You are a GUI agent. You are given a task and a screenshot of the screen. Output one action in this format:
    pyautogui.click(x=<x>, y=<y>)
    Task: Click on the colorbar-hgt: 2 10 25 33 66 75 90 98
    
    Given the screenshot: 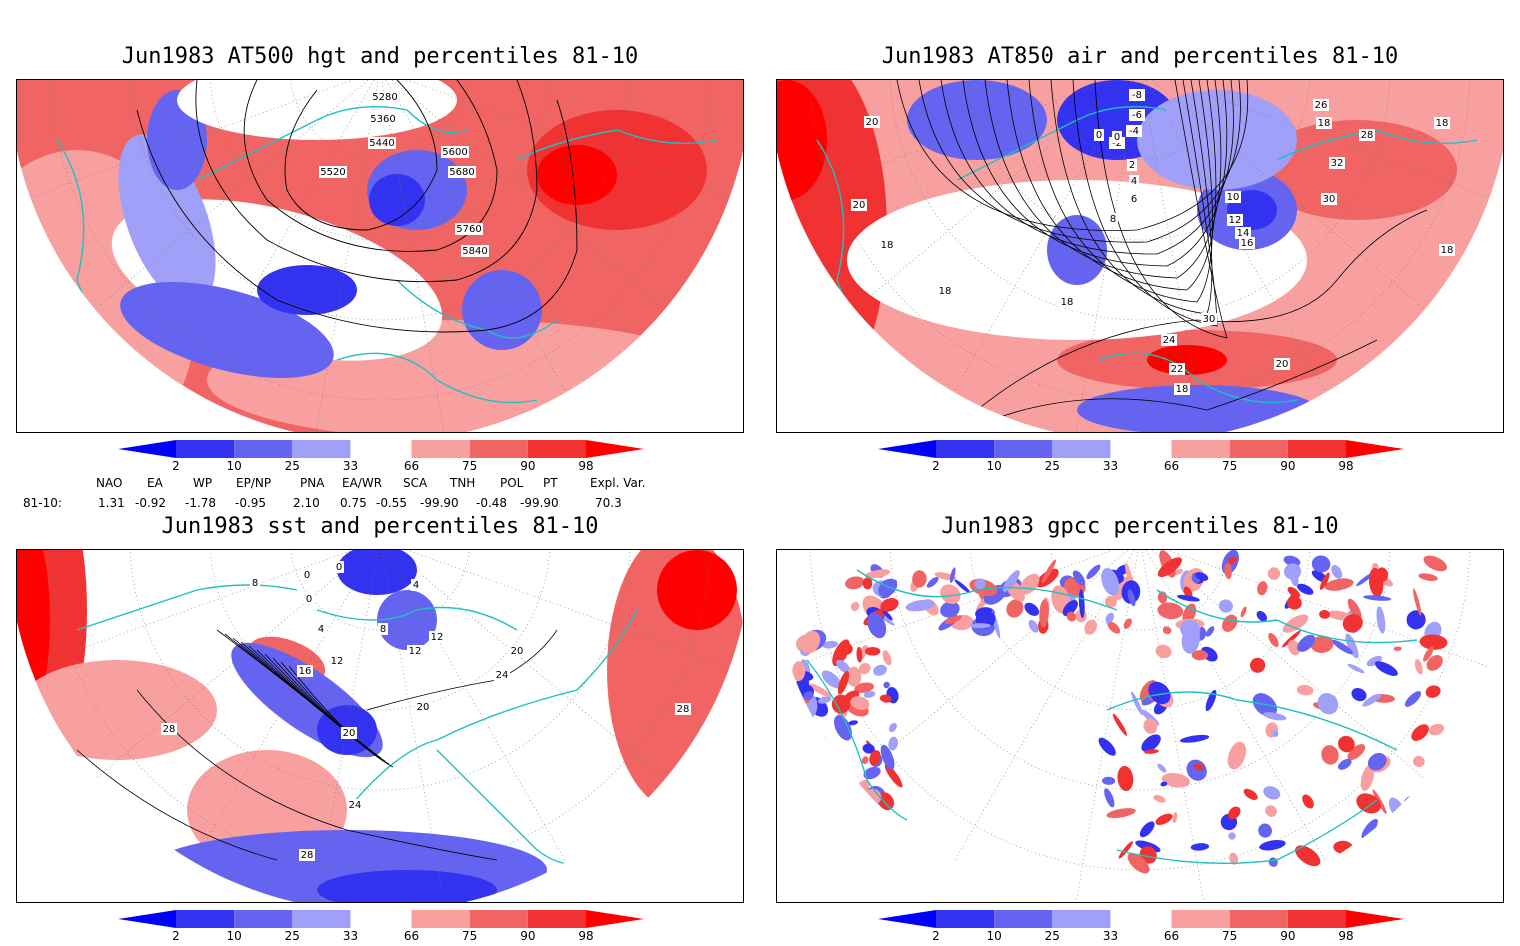 What is the action you would take?
    pyautogui.click(x=381, y=456)
    